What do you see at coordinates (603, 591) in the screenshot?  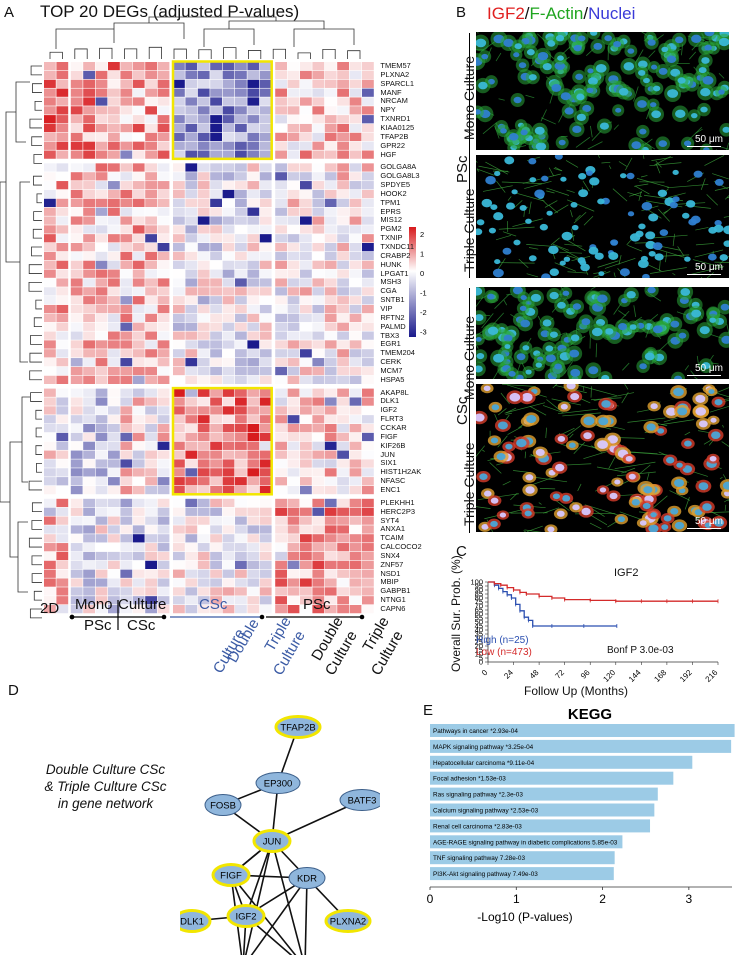 I see `survival-line-low` at bounding box center [603, 591].